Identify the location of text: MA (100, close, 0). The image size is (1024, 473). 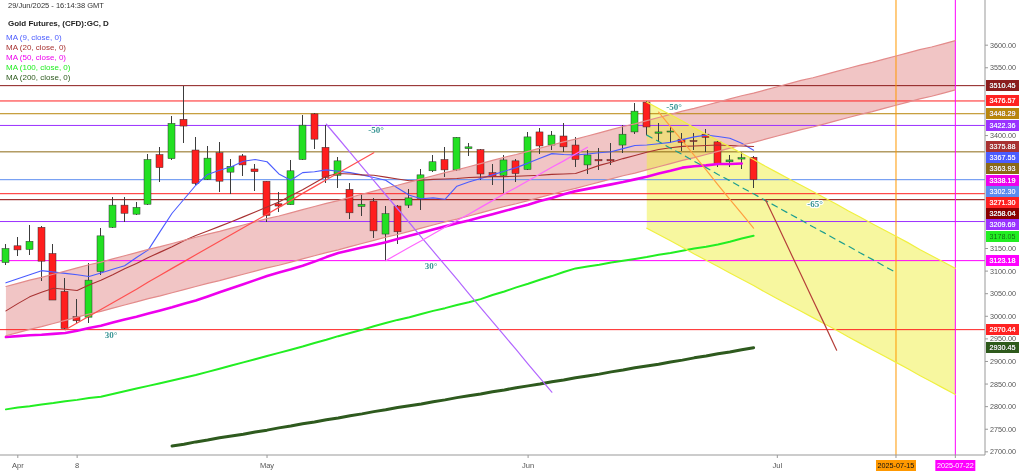
(38, 67).